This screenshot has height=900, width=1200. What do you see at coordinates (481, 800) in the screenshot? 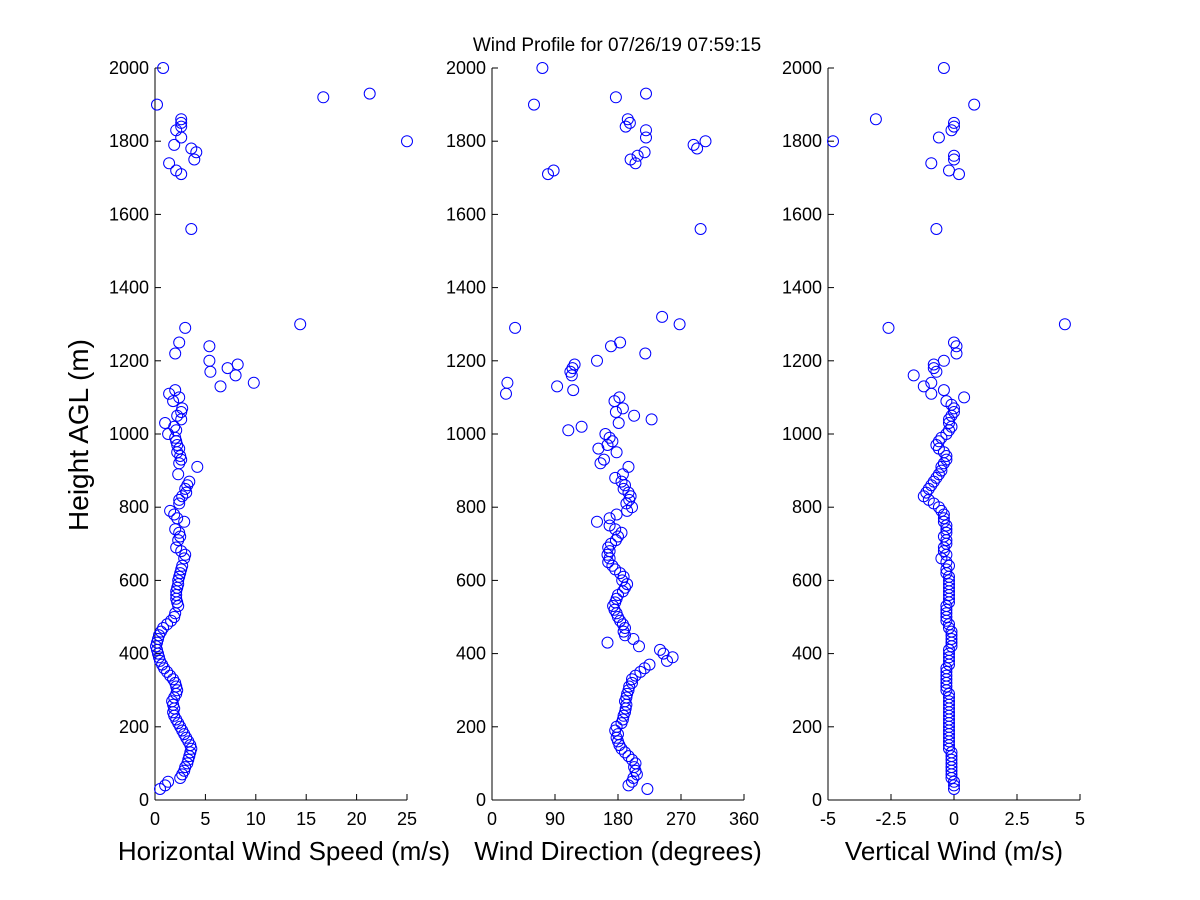
I see `y-tick-label: 0` at bounding box center [481, 800].